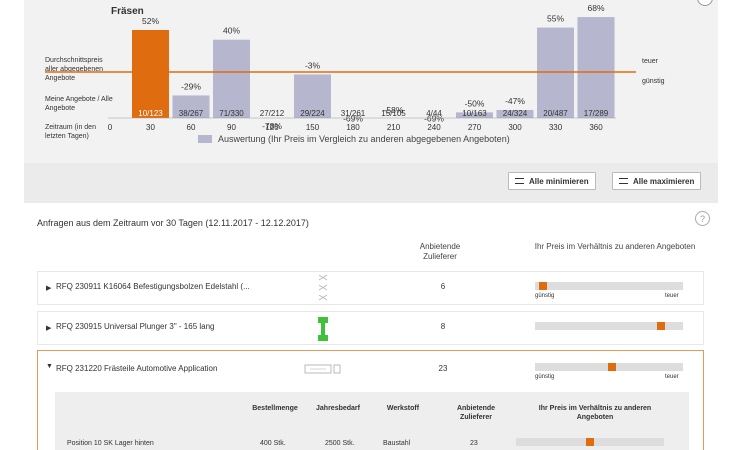  Describe the element at coordinates (371, 183) in the screenshot. I see `toolbar` at that location.